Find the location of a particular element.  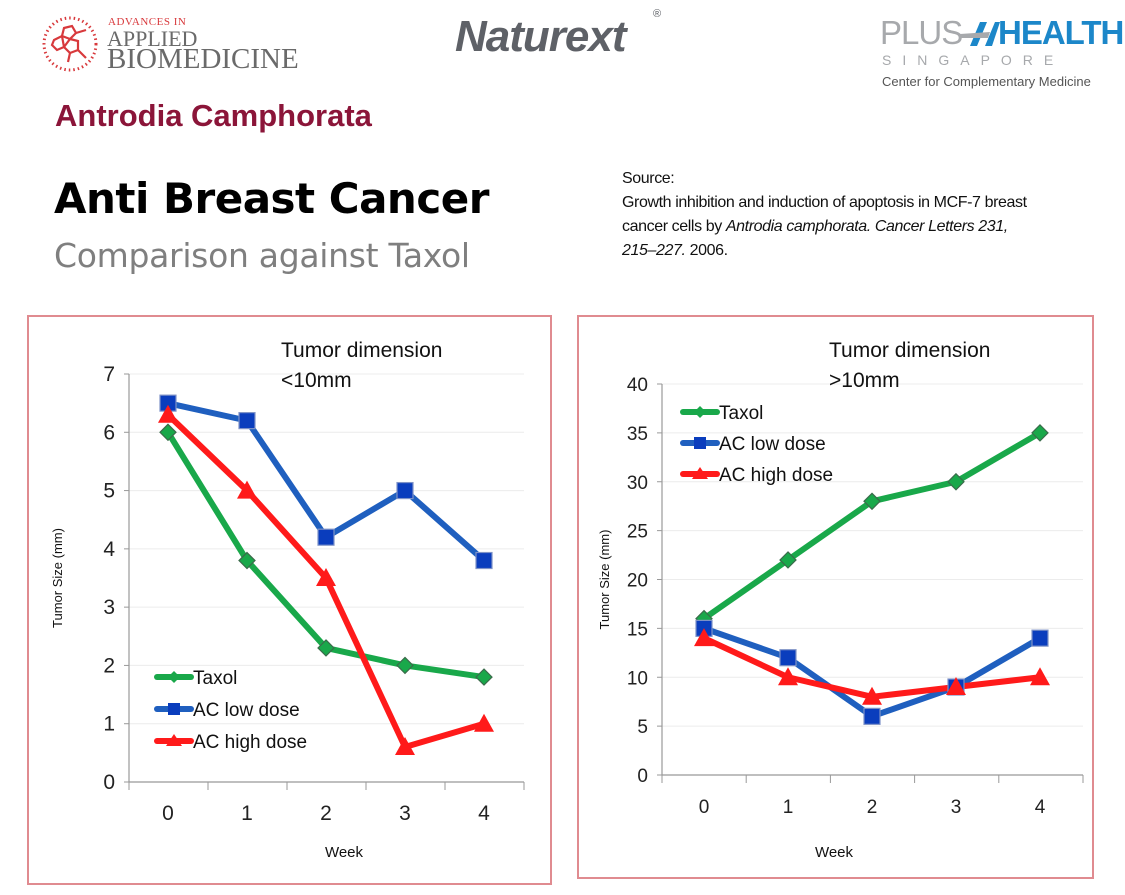

y-tick-label: 10 is located at coordinates (637, 678).